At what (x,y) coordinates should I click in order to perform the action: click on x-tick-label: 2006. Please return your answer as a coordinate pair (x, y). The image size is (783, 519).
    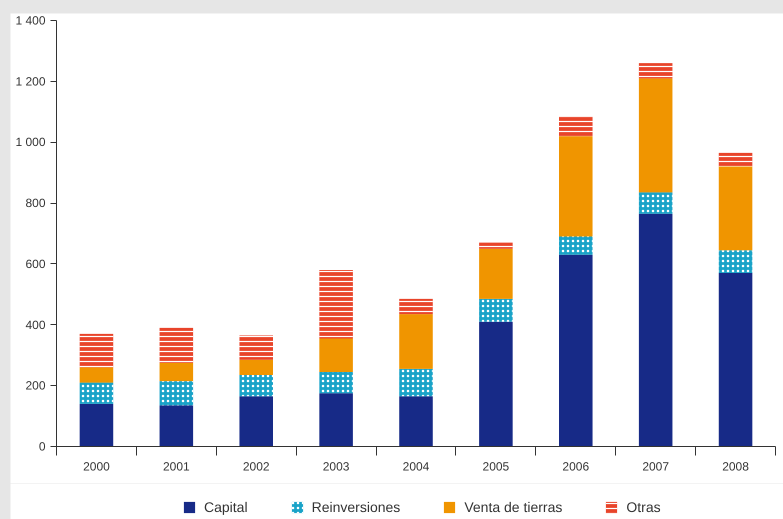
    Looking at the image, I should click on (576, 467).